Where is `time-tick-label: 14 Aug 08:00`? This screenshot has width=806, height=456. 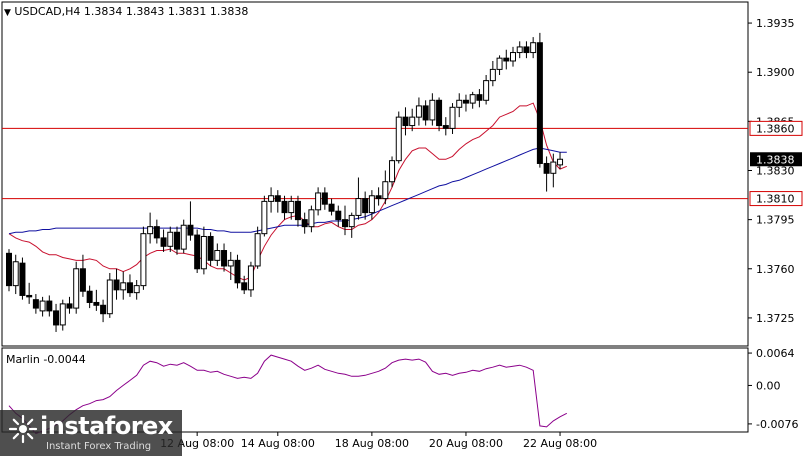 time-tick-label: 14 Aug 08:00 is located at coordinates (278, 443).